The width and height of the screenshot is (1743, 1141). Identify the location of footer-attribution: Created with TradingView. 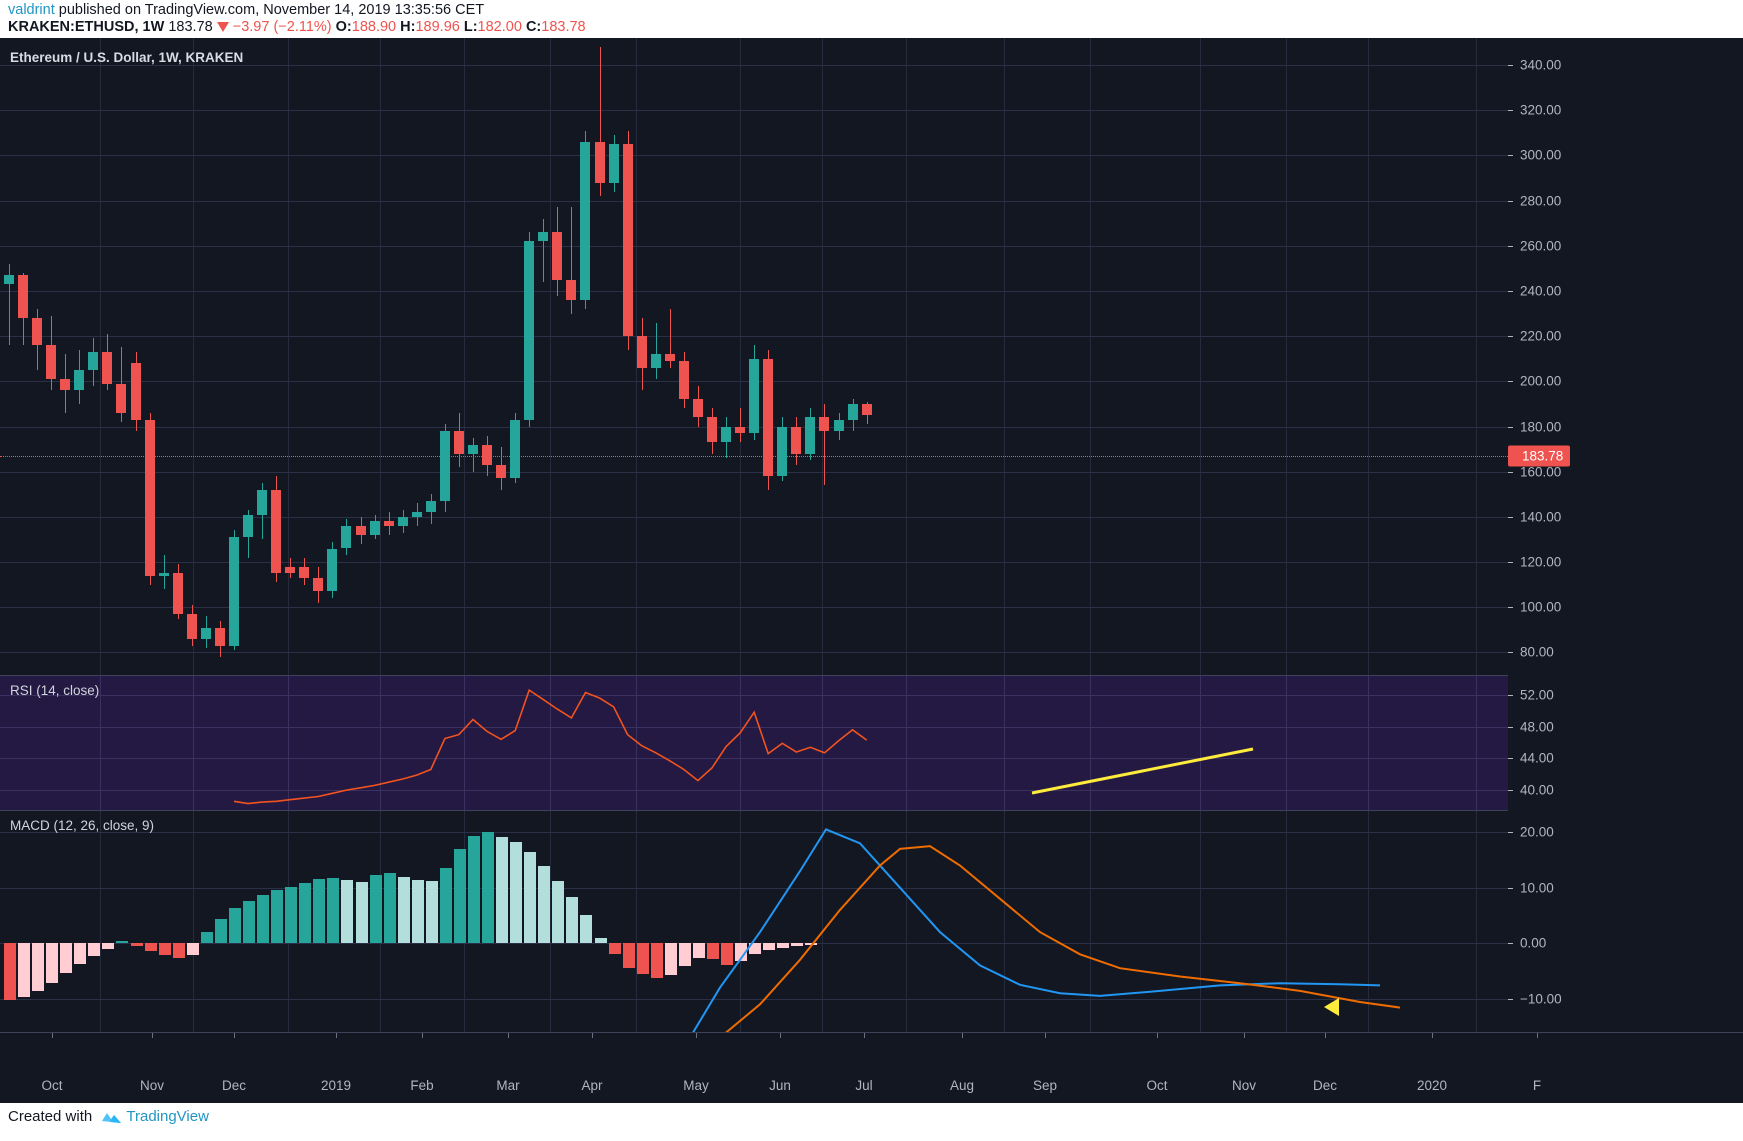
(108, 1118).